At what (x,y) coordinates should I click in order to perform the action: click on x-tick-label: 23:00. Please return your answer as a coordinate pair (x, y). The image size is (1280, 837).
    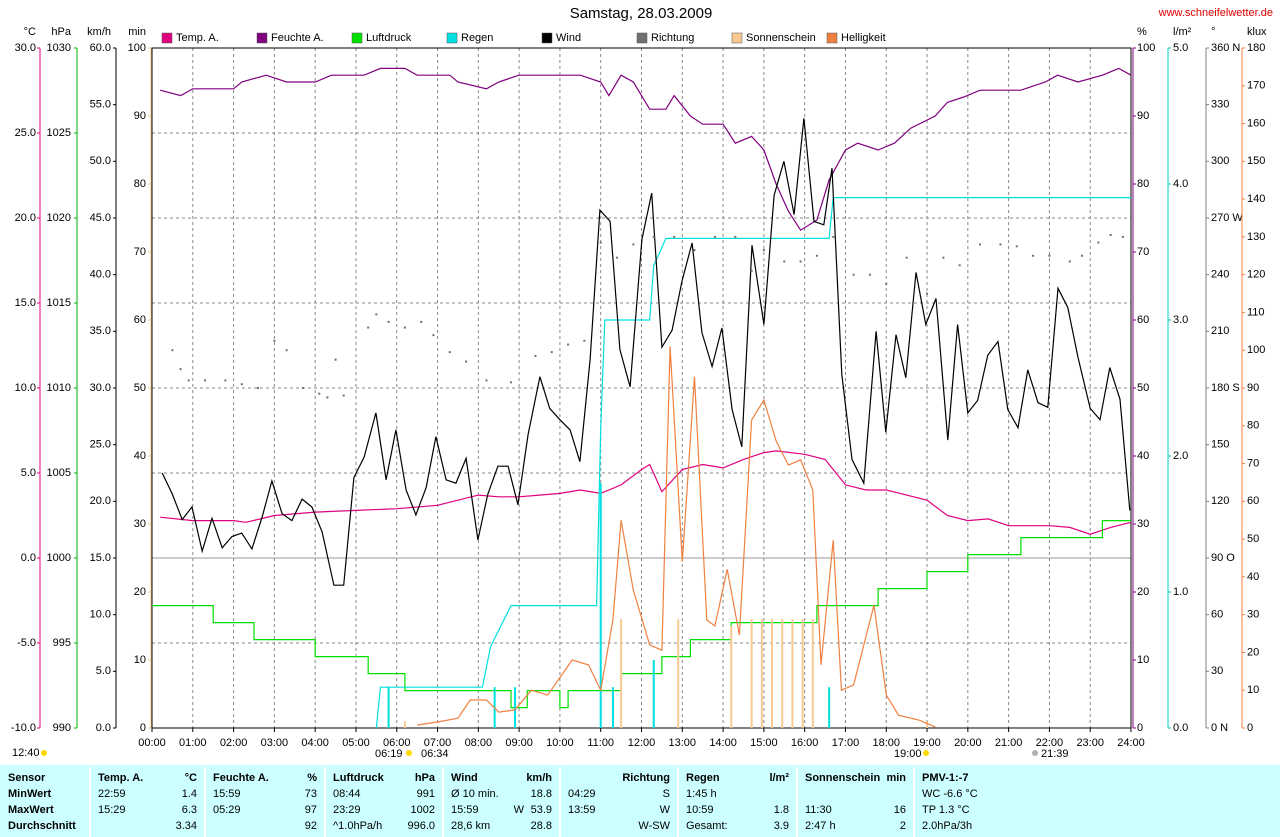
    Looking at the image, I should click on (1090, 743).